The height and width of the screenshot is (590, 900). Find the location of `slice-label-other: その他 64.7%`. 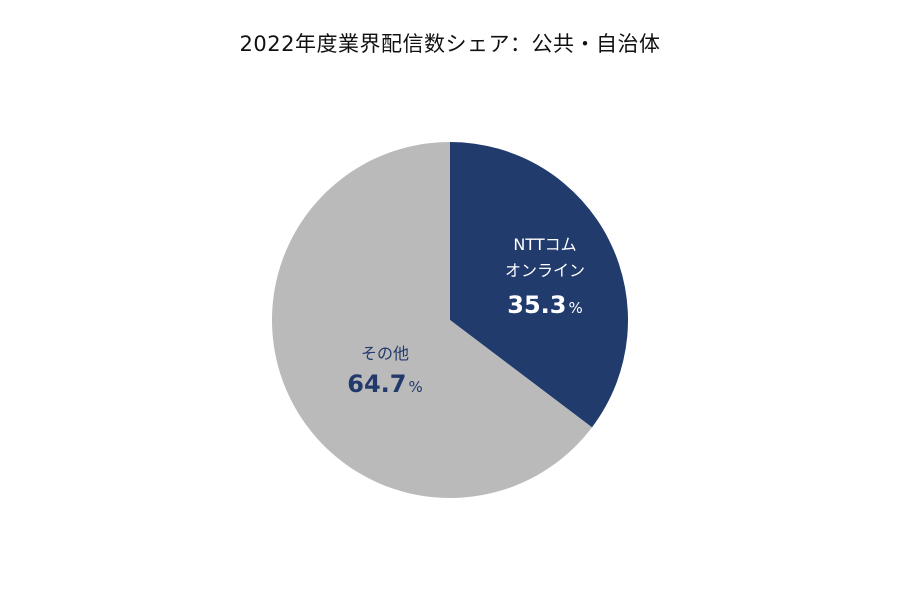

slice-label-other: その他 64.7% is located at coordinates (385, 371).